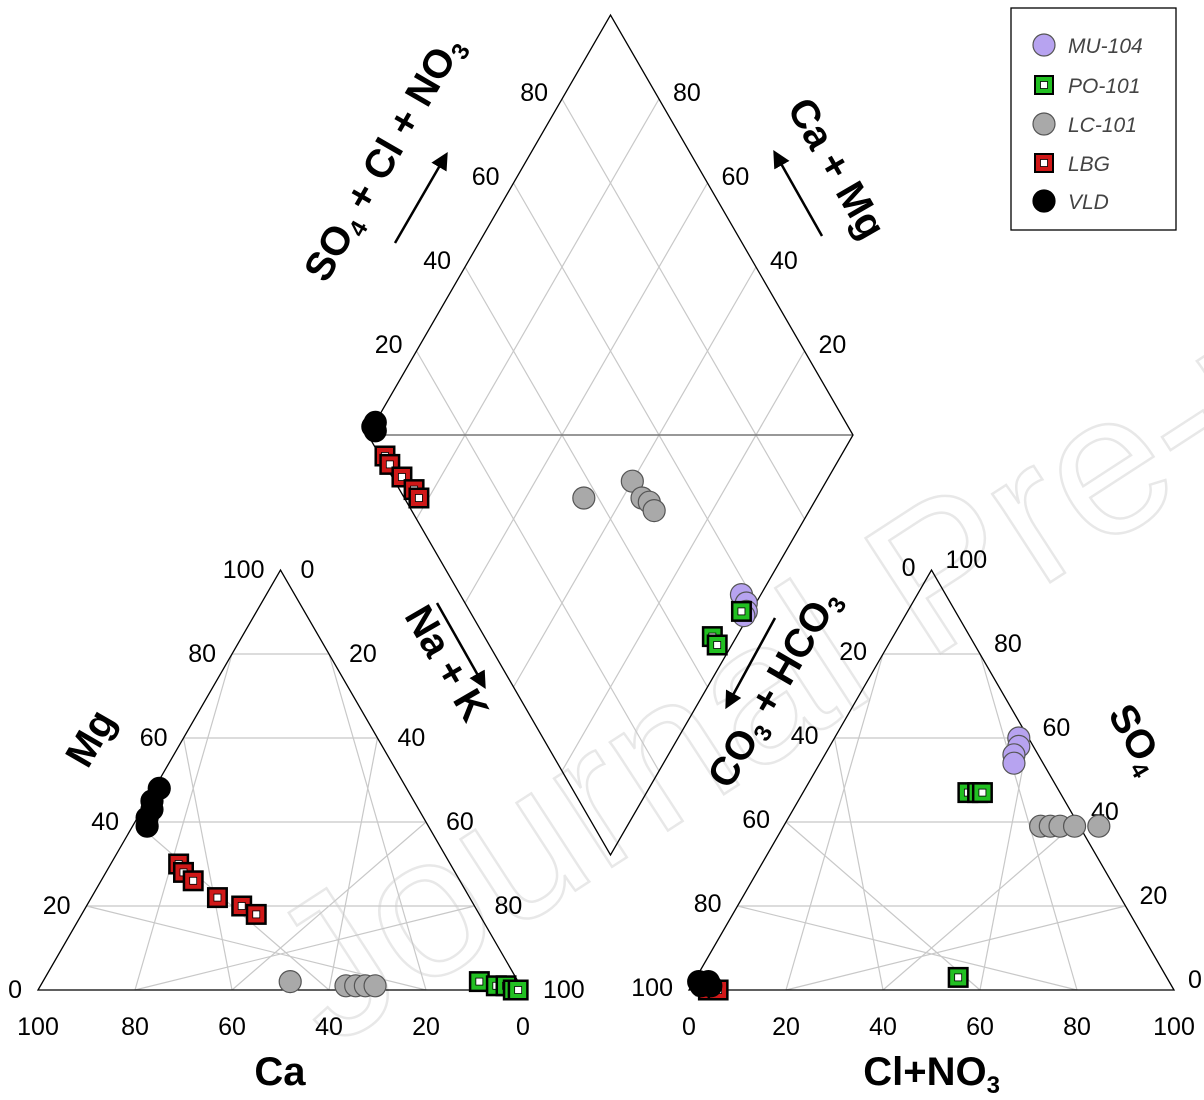  What do you see at coordinates (154, 738) in the screenshot?
I see `mg-tick-label: 60` at bounding box center [154, 738].